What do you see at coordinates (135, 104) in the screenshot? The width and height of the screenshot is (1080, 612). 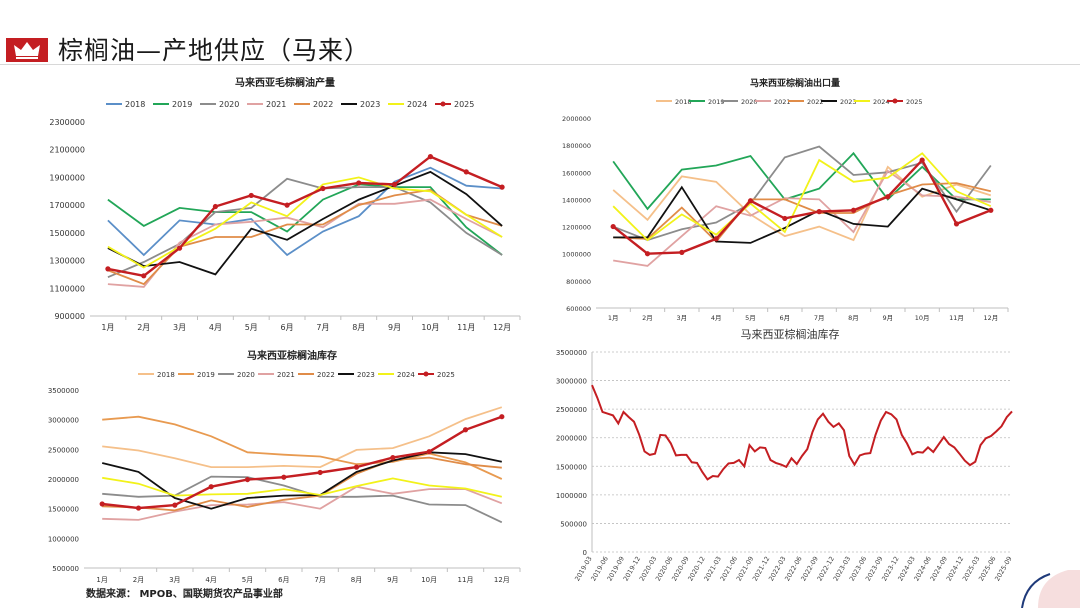 I see `legend-label: 2018` at bounding box center [135, 104].